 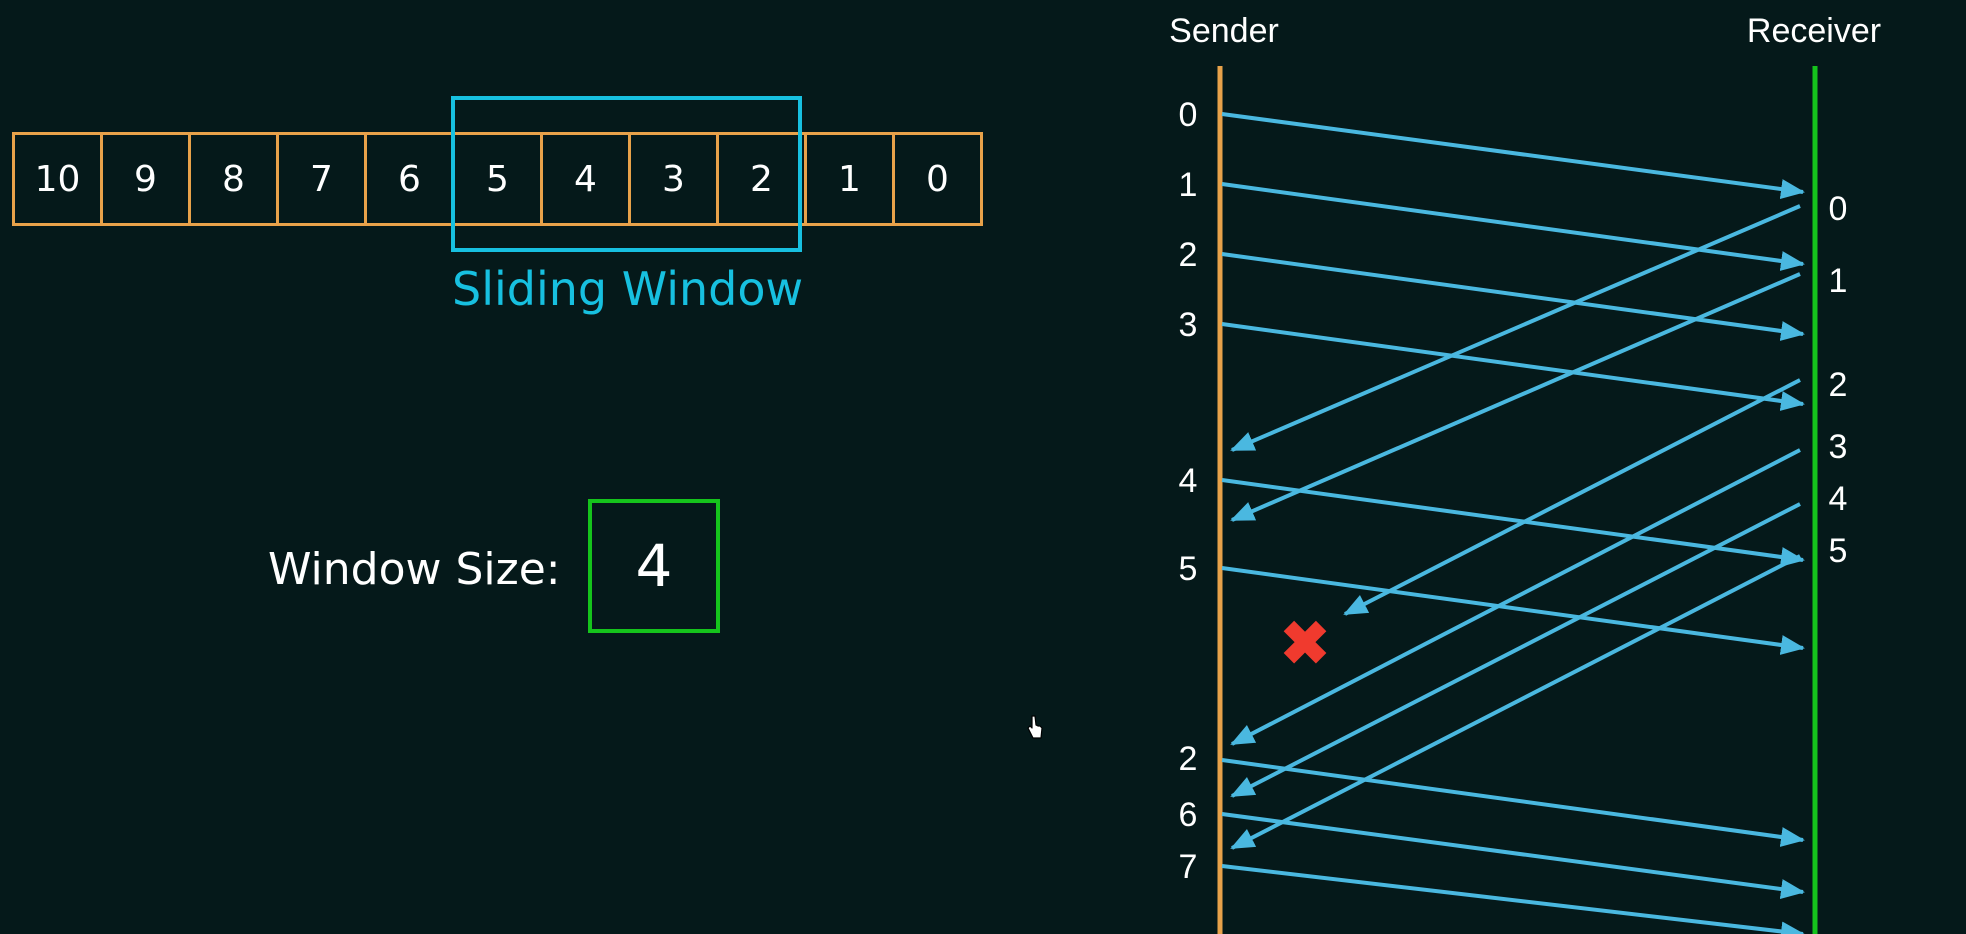 I want to click on sliding-window-label: Sliding Window, so click(x=628, y=289).